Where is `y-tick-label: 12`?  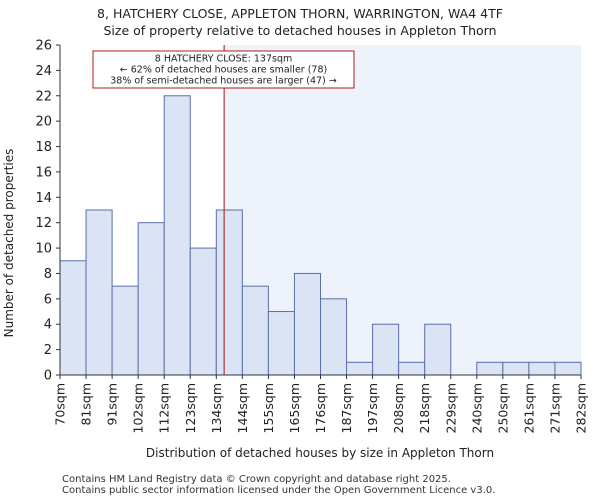 y-tick-label: 12 is located at coordinates (43, 223).